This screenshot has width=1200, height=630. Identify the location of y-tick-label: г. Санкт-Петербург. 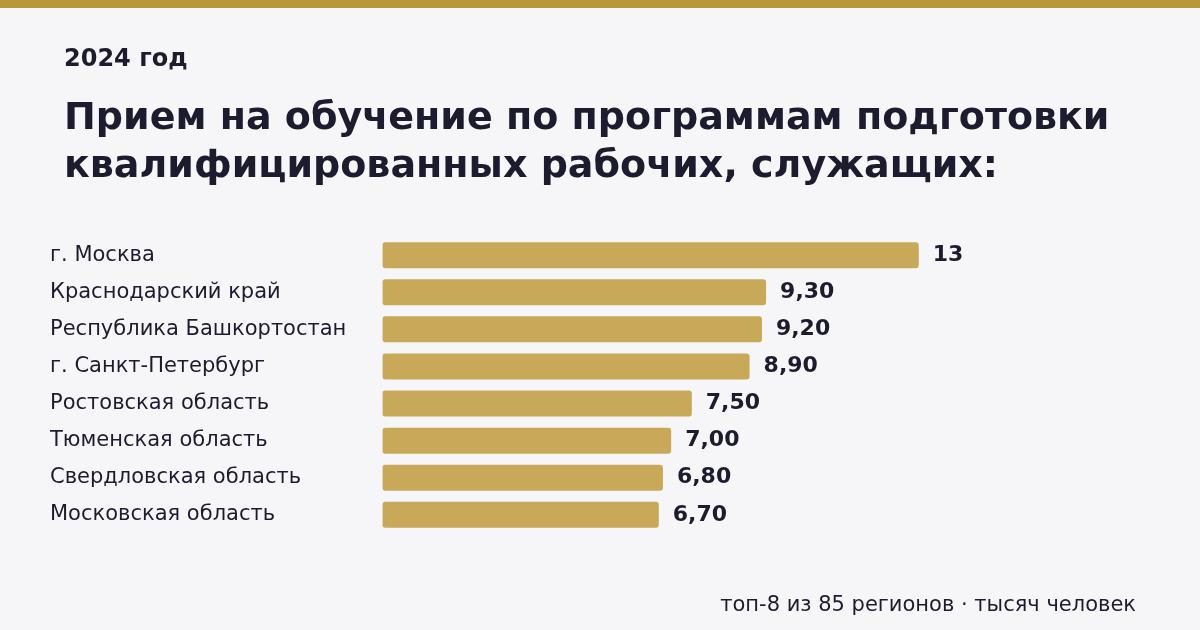
(158, 364).